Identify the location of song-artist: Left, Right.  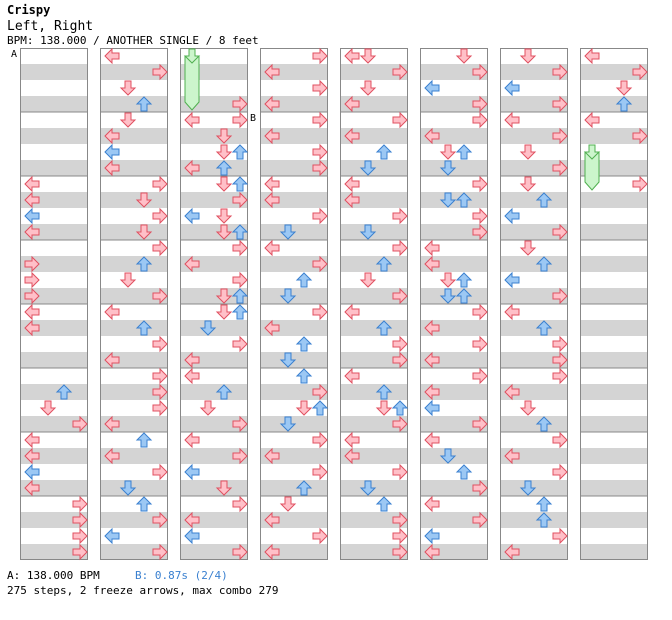
(50, 26).